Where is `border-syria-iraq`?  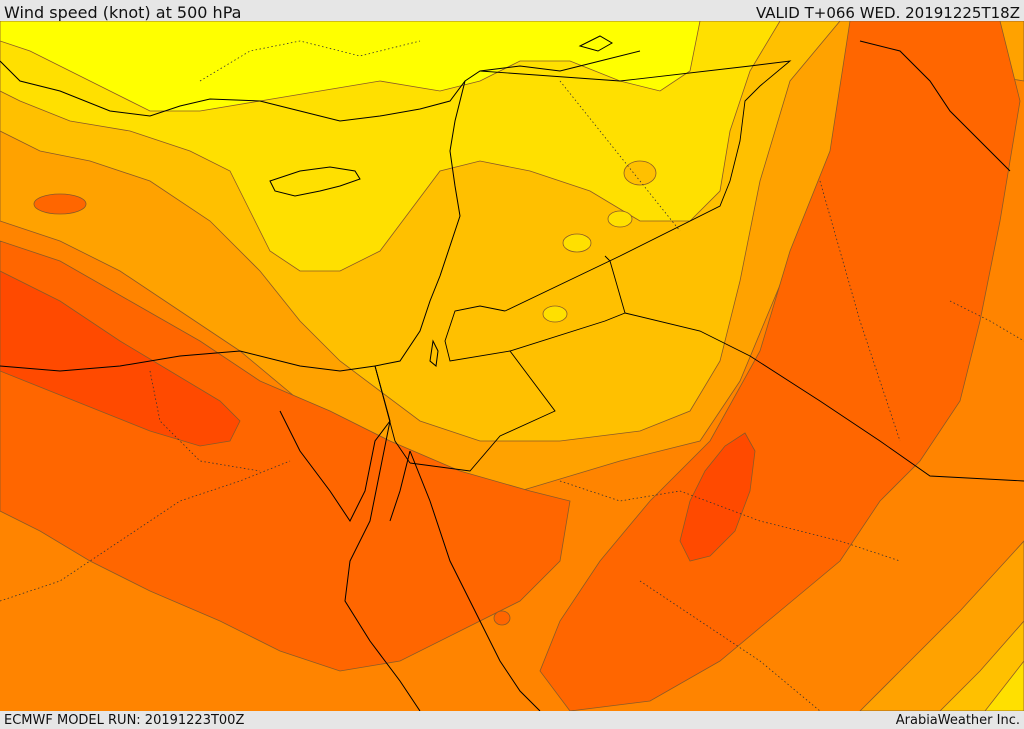
border-syria-iraq is located at coordinates (635, 186).